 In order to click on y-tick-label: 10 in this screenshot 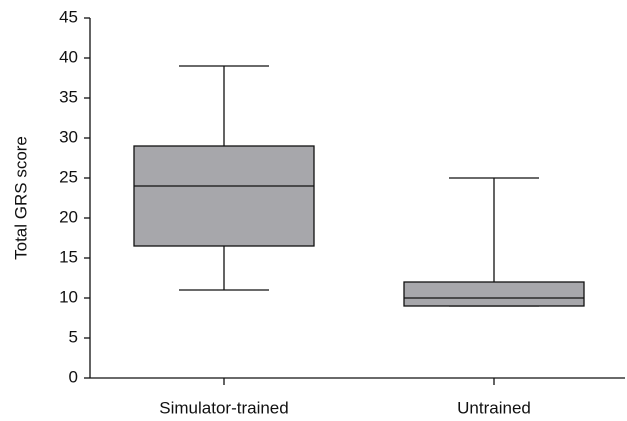, I will do `click(68, 296)`.